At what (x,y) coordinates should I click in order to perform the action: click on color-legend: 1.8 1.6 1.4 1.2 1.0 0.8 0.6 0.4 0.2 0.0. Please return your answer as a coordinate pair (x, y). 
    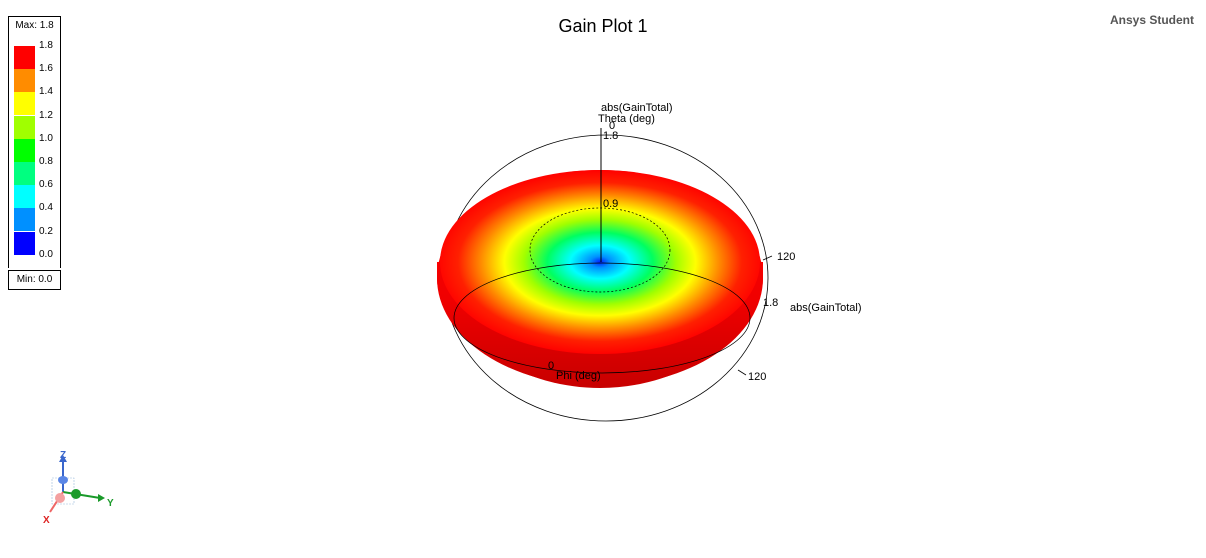
    Looking at the image, I should click on (34, 151).